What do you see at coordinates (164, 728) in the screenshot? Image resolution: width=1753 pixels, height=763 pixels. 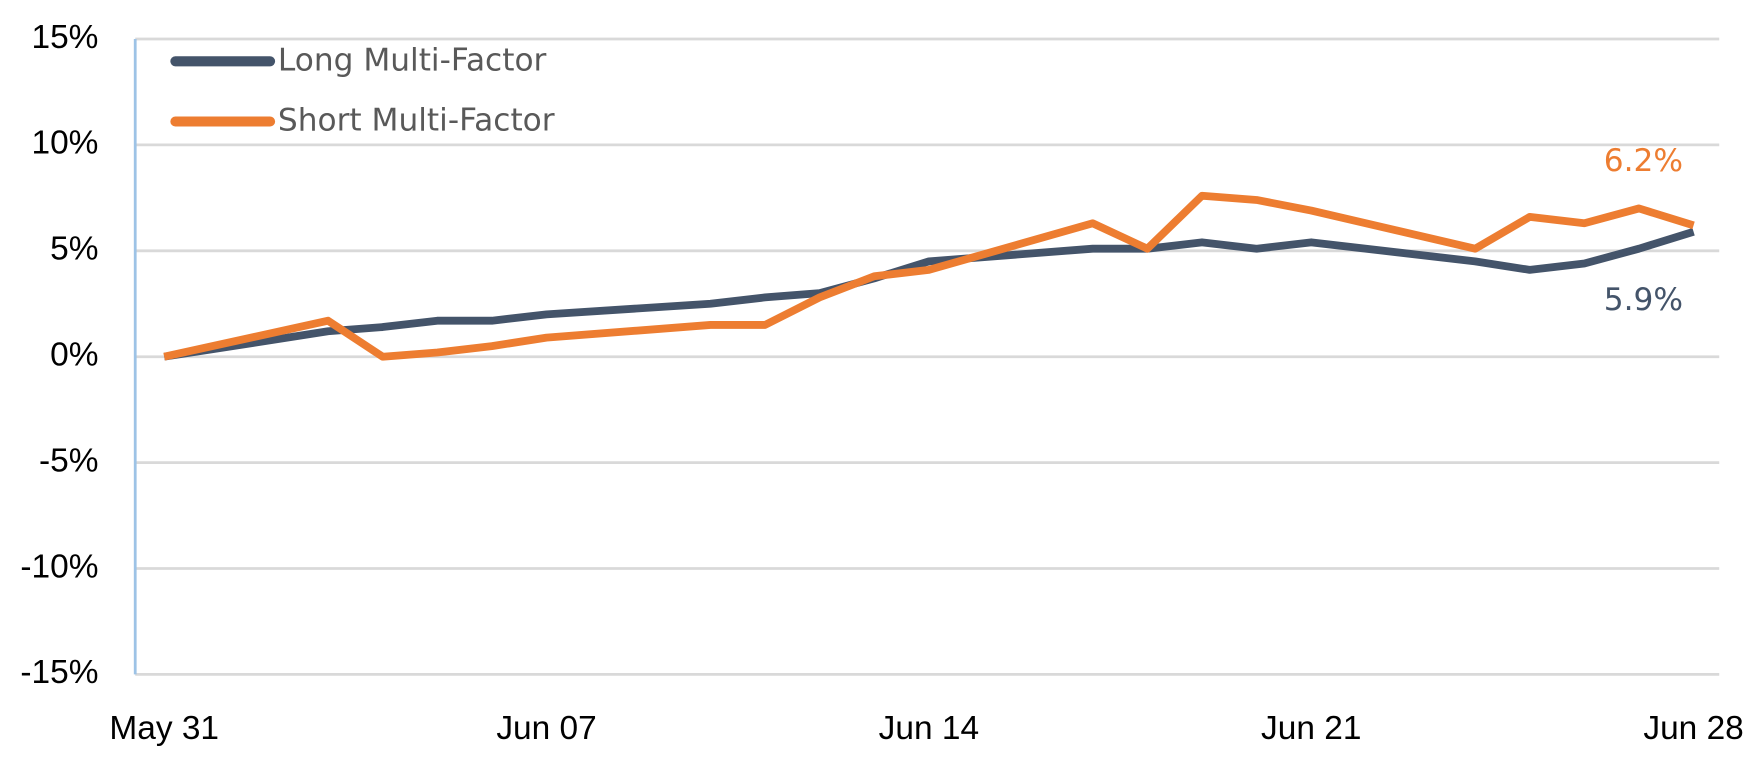 I see `x-tick-label: May 31` at bounding box center [164, 728].